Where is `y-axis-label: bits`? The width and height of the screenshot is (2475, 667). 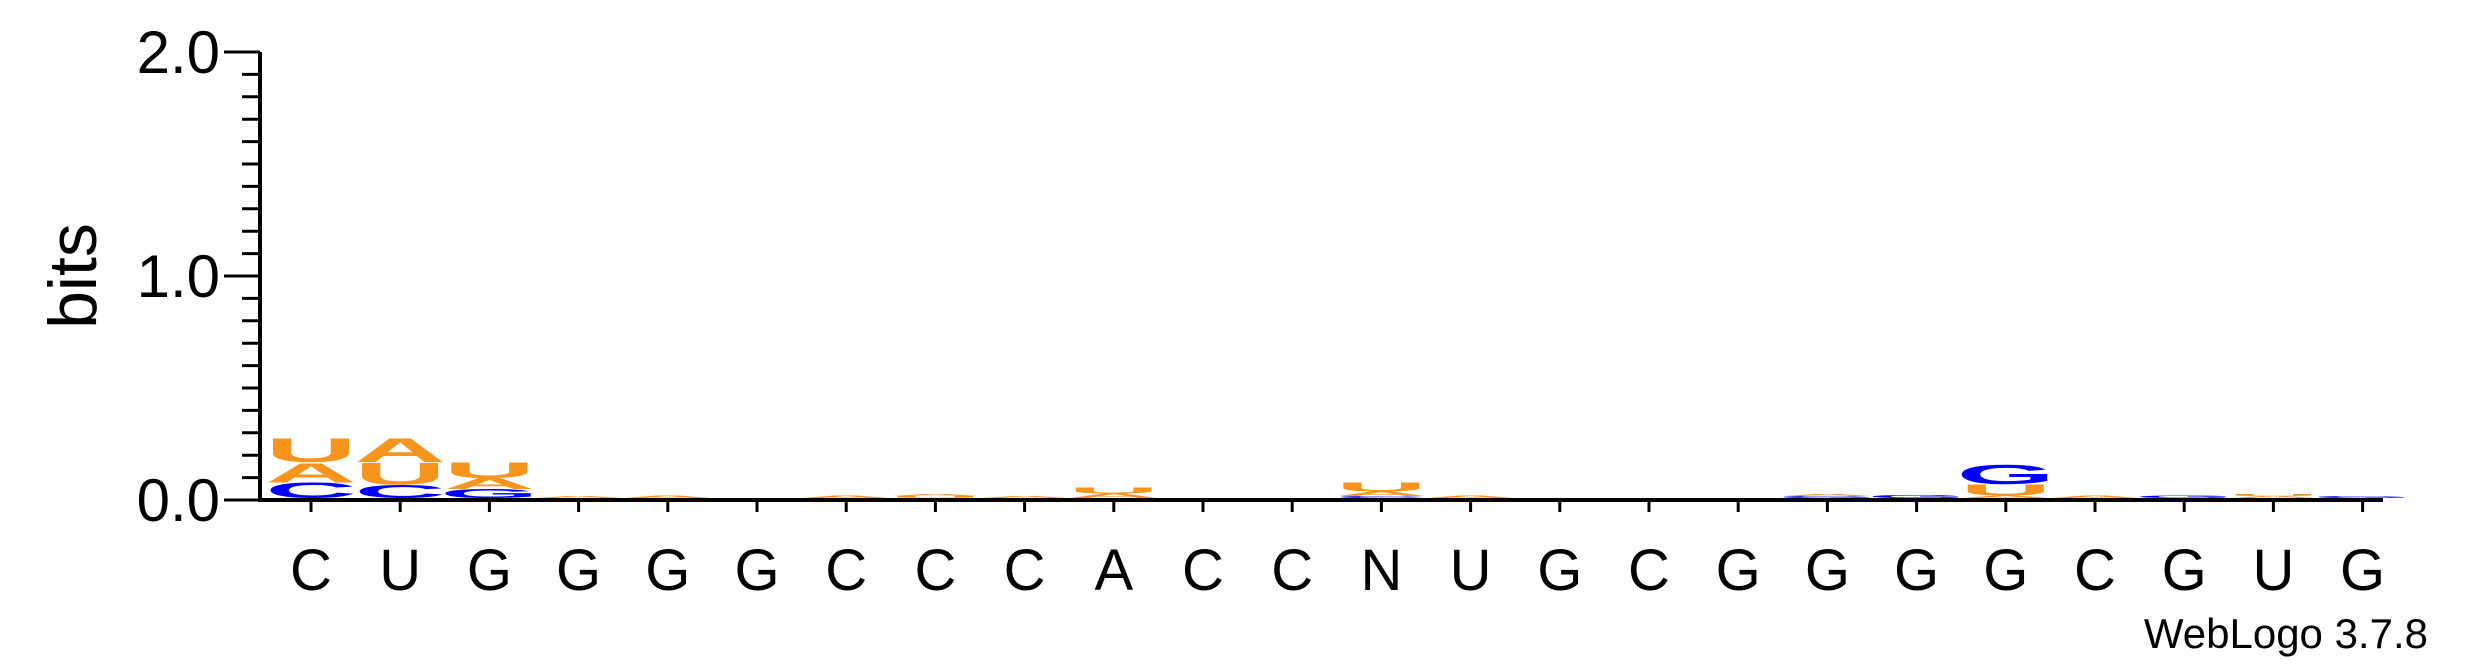
y-axis-label: bits is located at coordinates (73, 276).